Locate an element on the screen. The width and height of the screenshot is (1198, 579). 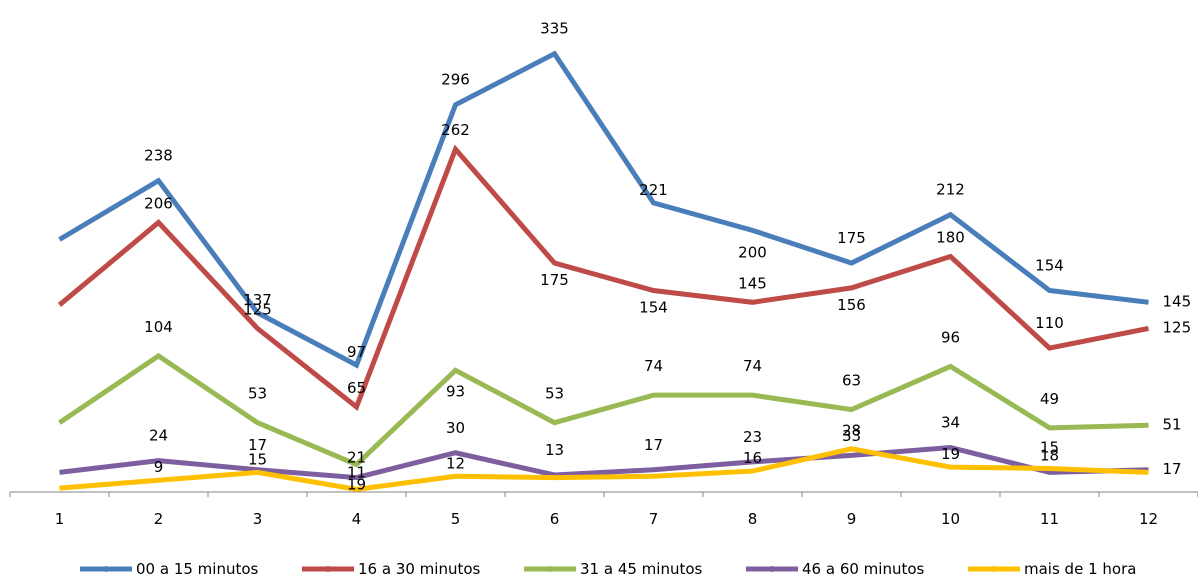
data-label: 49 is located at coordinates (1049, 399).